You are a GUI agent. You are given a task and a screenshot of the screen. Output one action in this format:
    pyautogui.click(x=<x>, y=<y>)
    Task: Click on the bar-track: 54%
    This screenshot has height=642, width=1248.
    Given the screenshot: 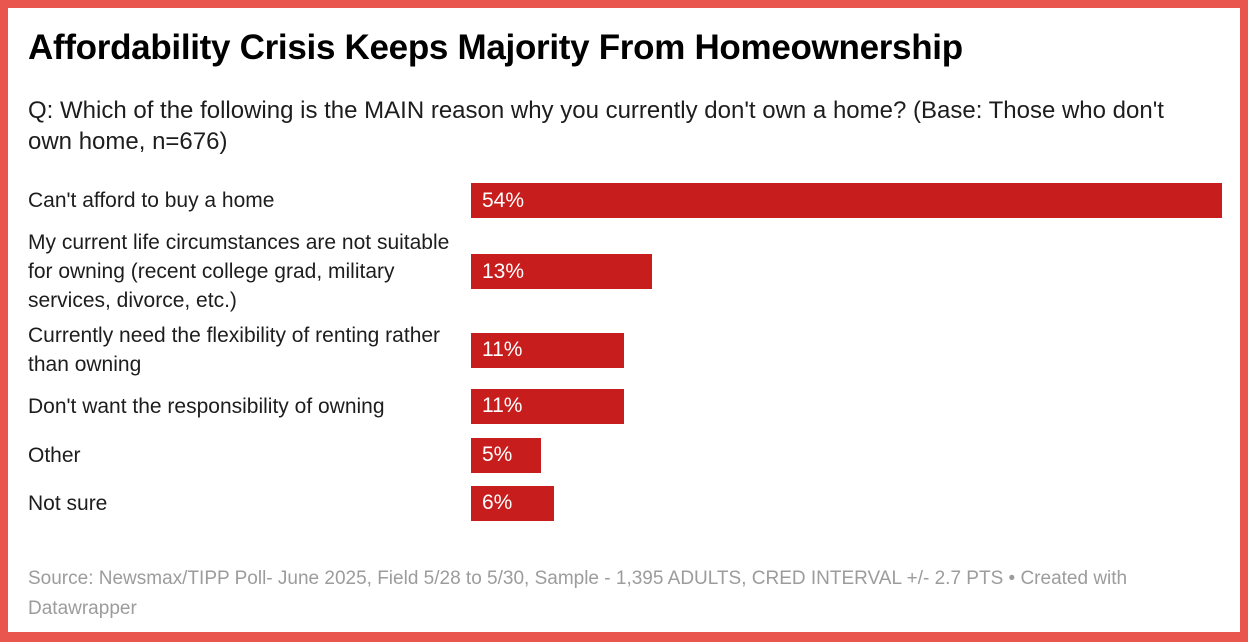 What is the action you would take?
    pyautogui.click(x=846, y=200)
    